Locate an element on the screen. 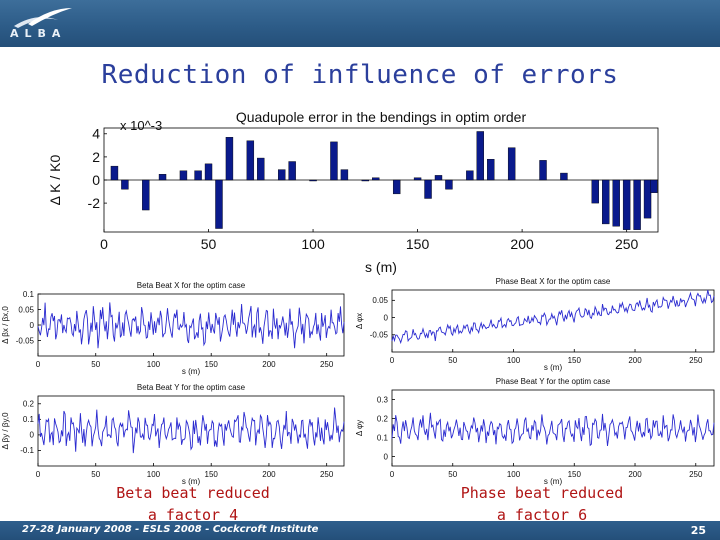  bbx-title: Beta Beat X for the optim case is located at coordinates (191, 285).